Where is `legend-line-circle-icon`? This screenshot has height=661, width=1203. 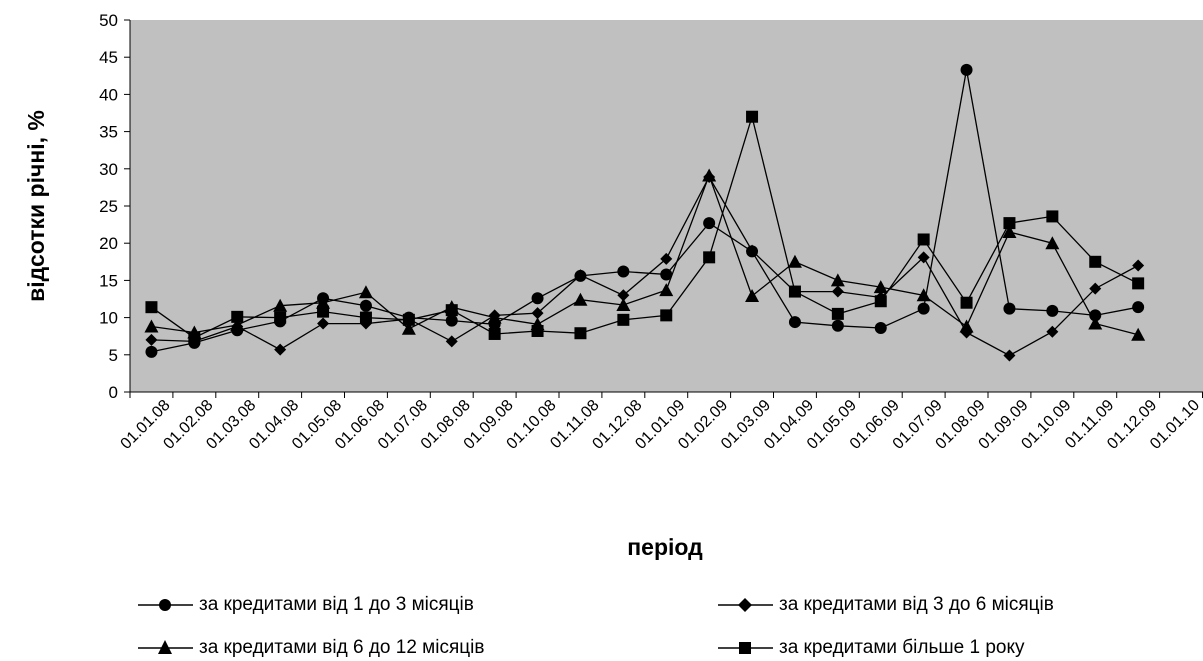 legend-line-circle-icon is located at coordinates (165, 605).